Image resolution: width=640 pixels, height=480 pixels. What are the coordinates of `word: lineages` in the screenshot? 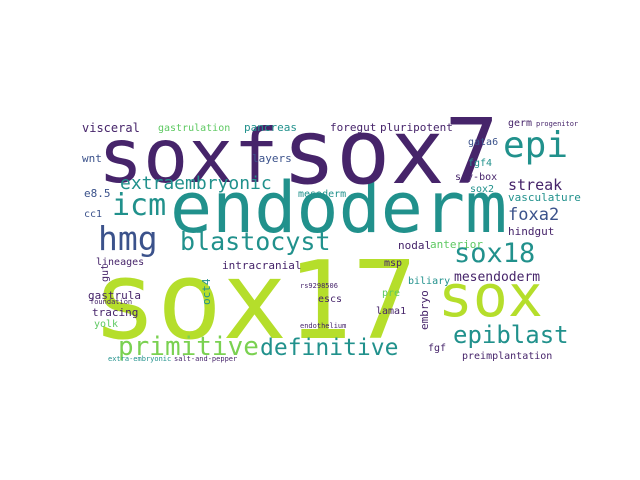 It's located at (120, 262).